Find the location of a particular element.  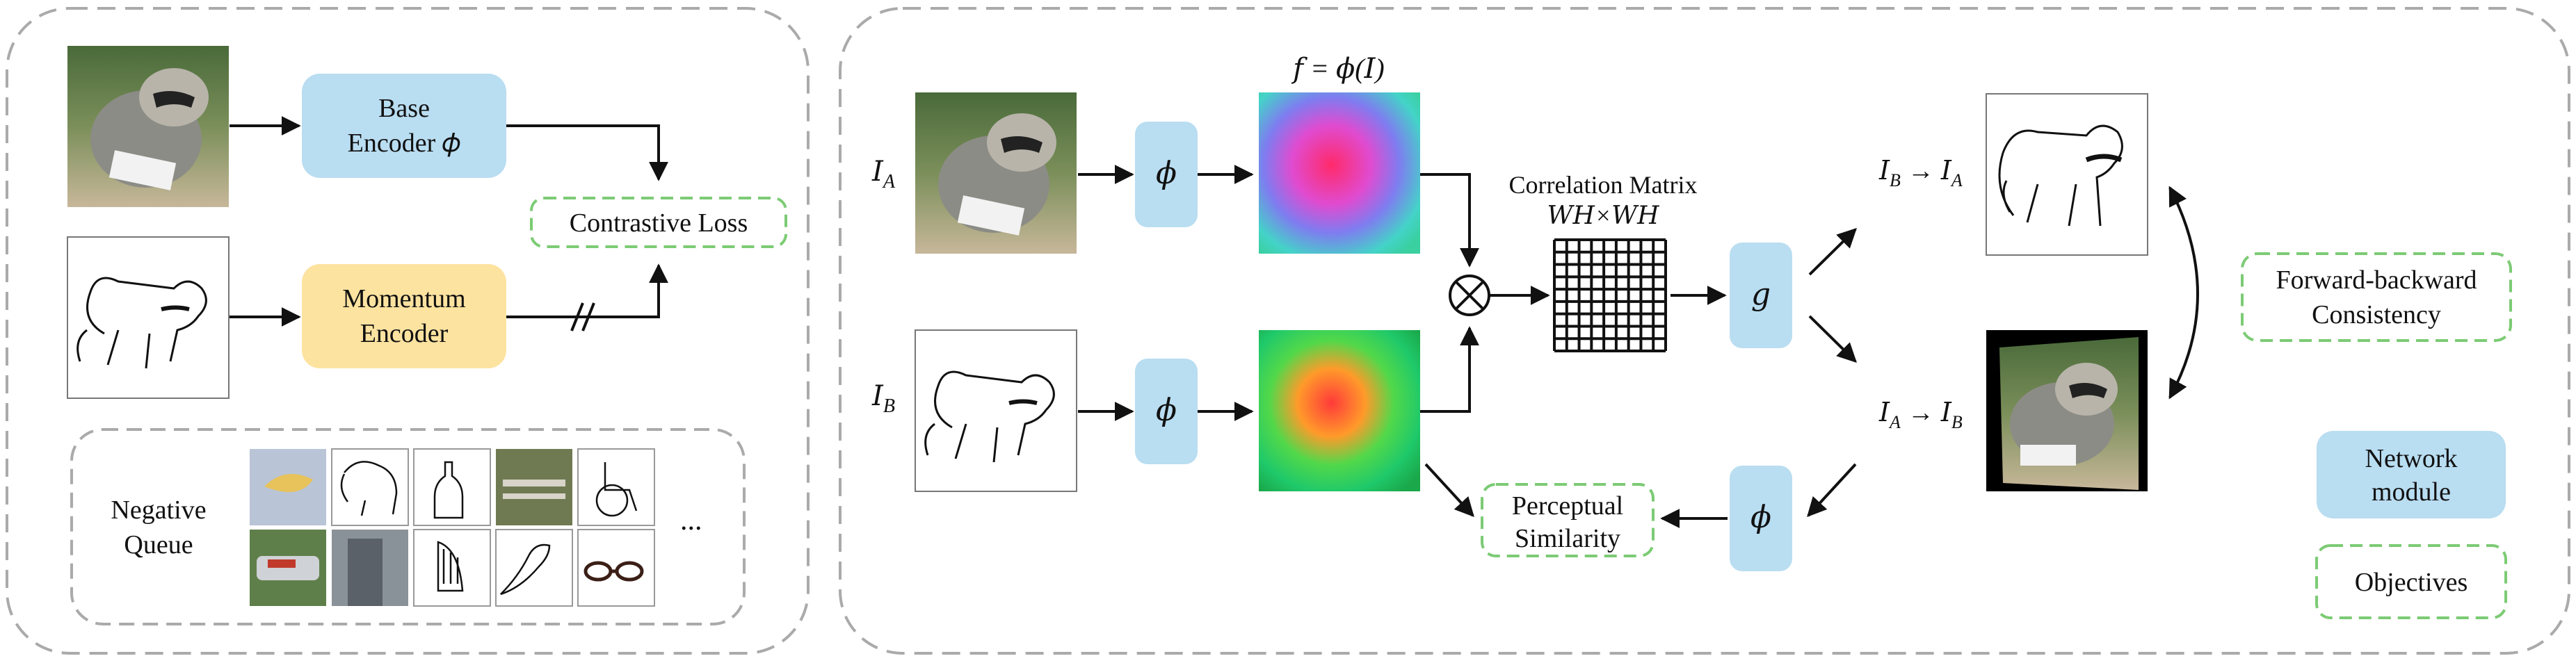

harp-sketch is located at coordinates (452, 568).